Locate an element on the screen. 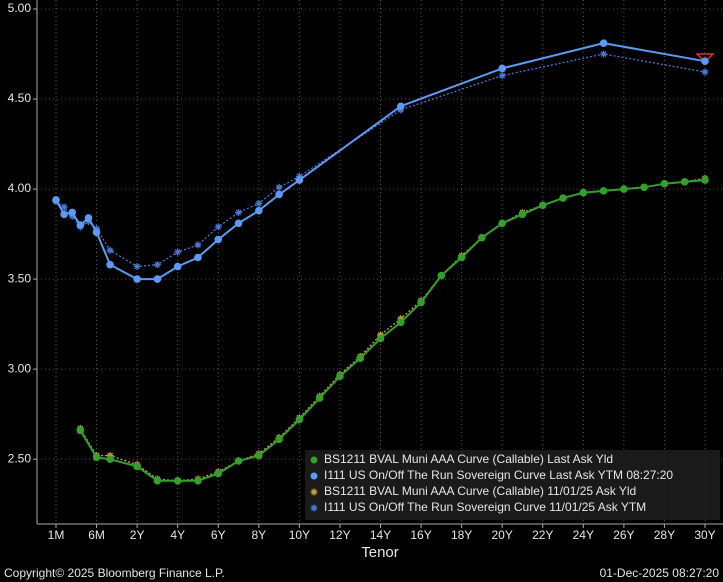 This screenshot has height=582, width=723. x-tick-label: 28Y is located at coordinates (664, 535).